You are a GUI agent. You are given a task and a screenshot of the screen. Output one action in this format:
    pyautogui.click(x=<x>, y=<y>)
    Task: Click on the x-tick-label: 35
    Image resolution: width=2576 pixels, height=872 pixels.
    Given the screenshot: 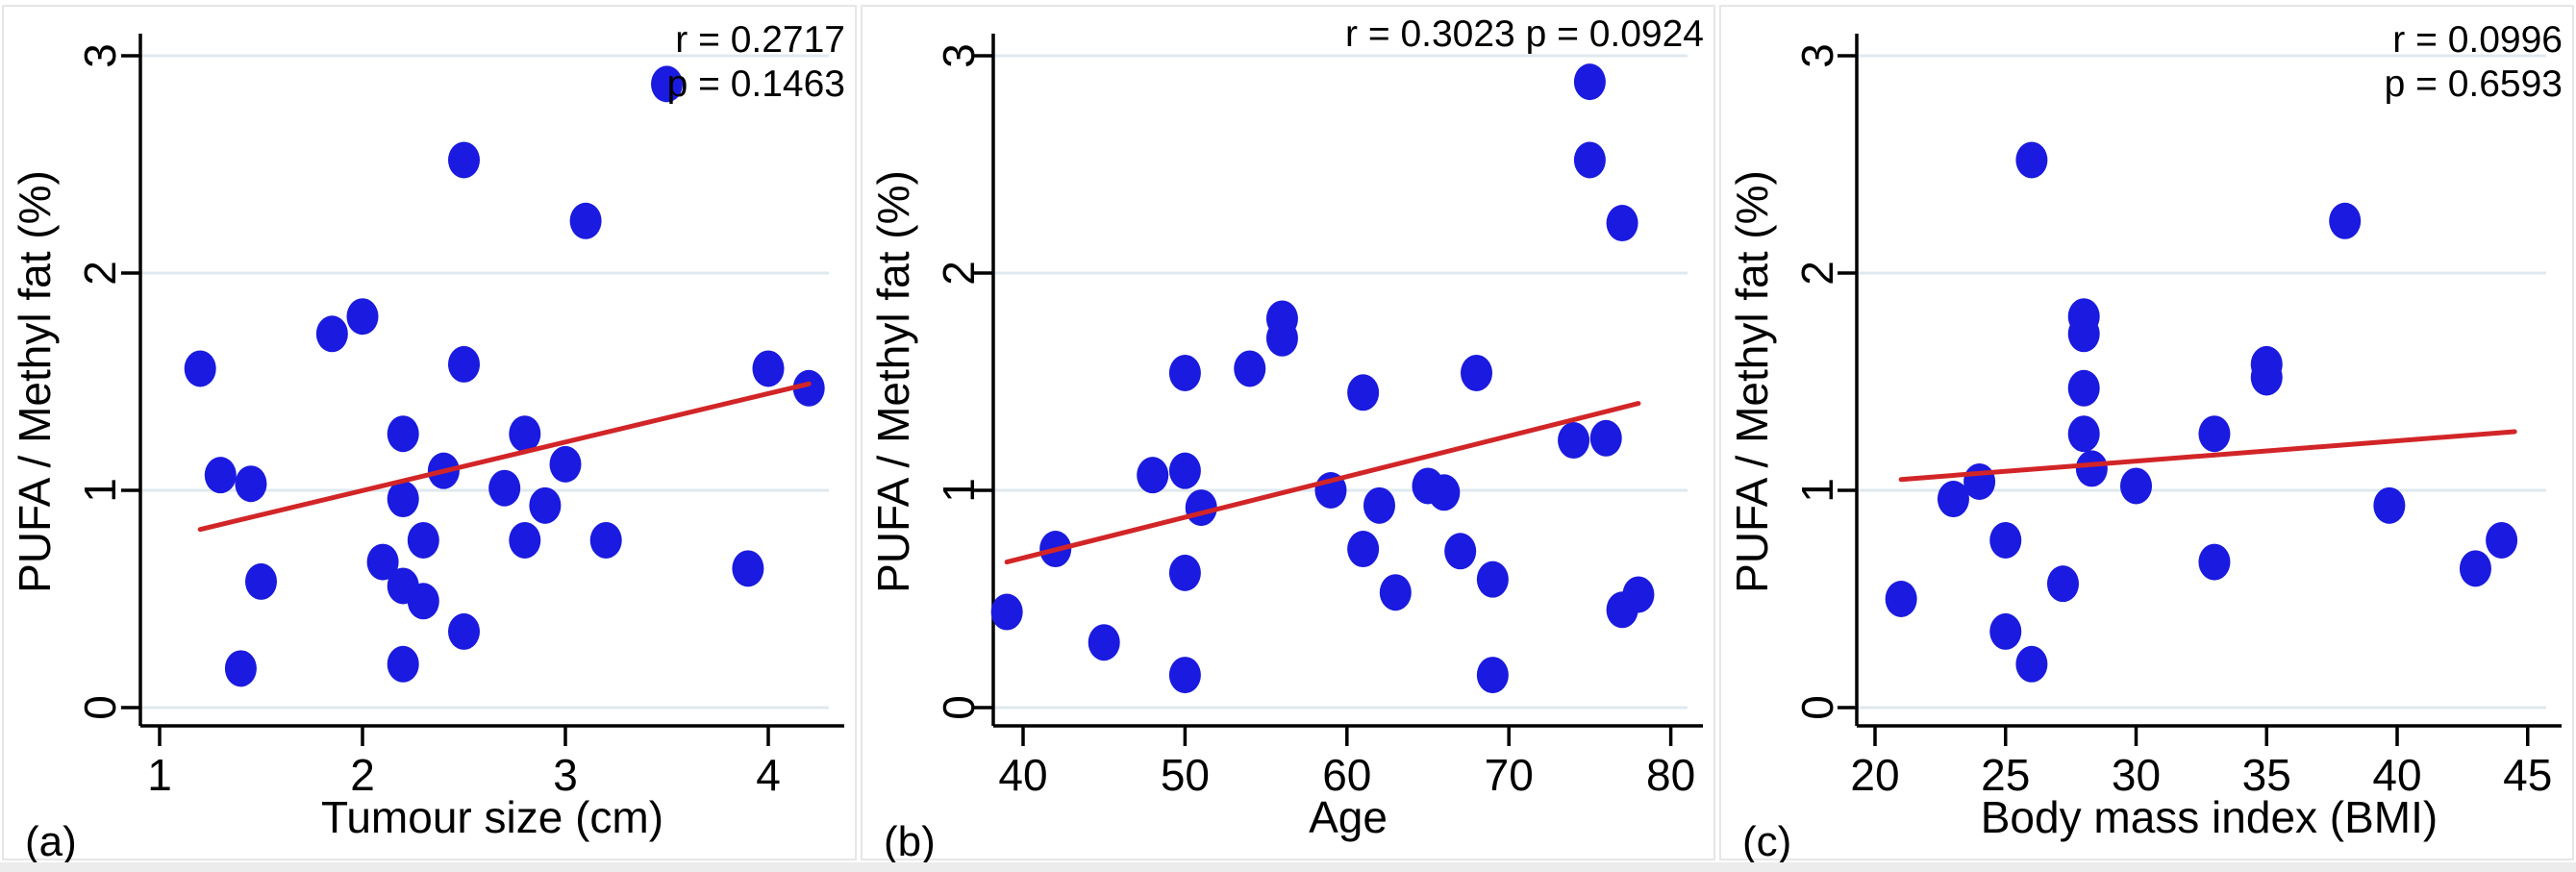 What is the action you would take?
    pyautogui.click(x=2266, y=775)
    